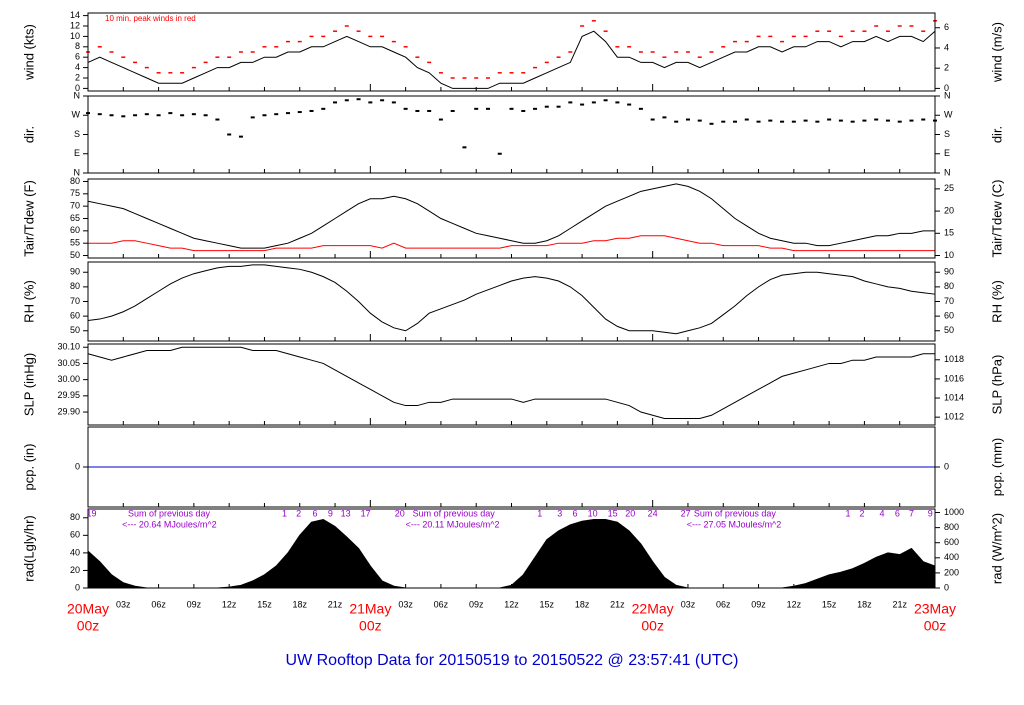  I want to click on y-tick-label: 10, so click(75, 36).